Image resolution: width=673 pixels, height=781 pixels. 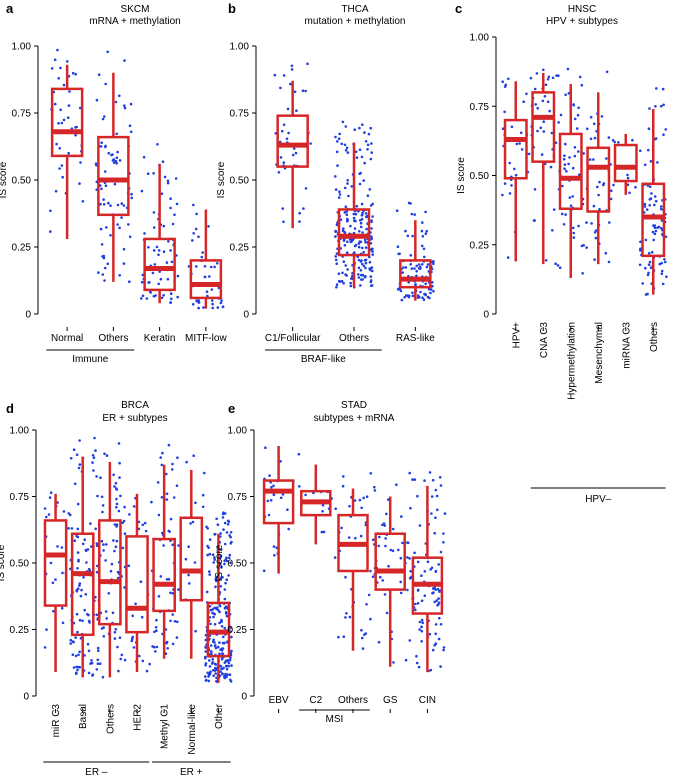 What do you see at coordinates (165, 726) in the screenshot?
I see `x-tick-label: Methyl C1` at bounding box center [165, 726].